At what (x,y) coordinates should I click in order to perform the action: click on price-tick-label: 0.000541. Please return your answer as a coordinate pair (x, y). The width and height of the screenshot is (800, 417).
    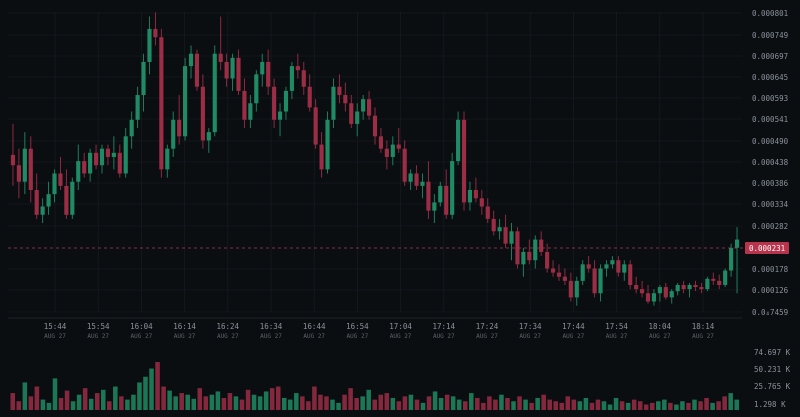
    Looking at the image, I should click on (770, 119).